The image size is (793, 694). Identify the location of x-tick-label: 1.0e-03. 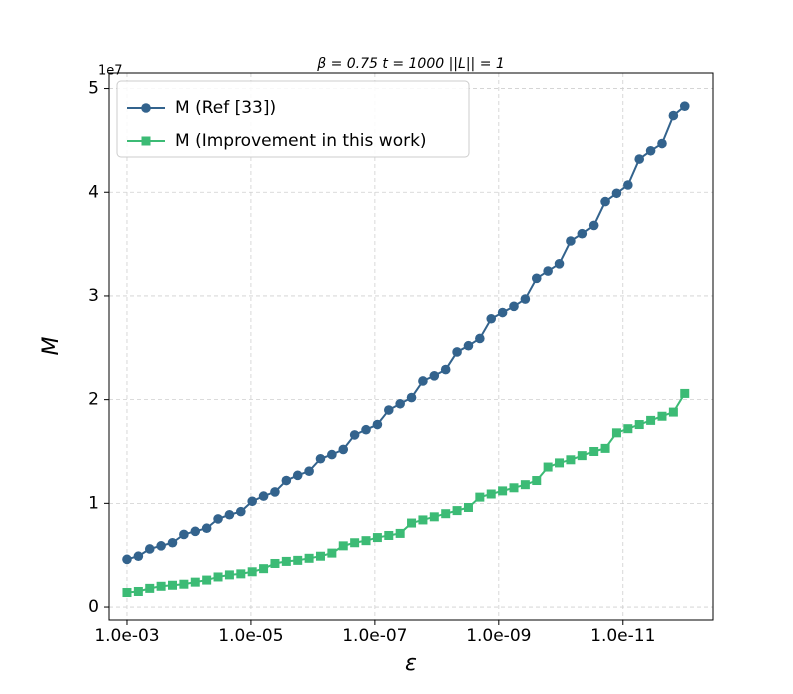
(126, 636).